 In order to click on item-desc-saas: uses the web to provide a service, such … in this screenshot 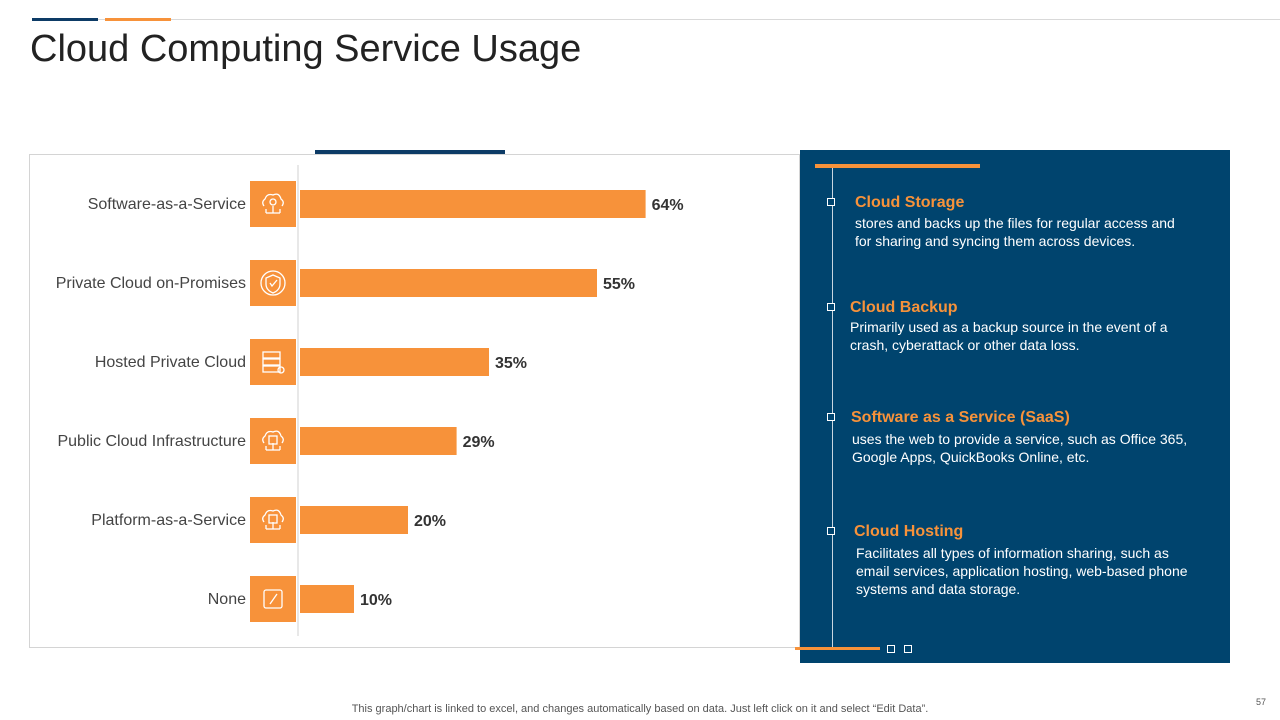, I will do `click(1020, 448)`.